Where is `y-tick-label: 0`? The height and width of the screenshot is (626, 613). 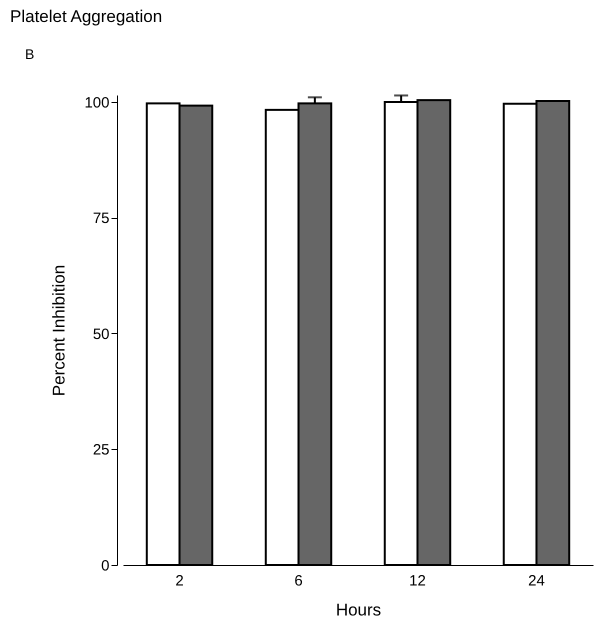
y-tick-label: 0 is located at coordinates (105, 566).